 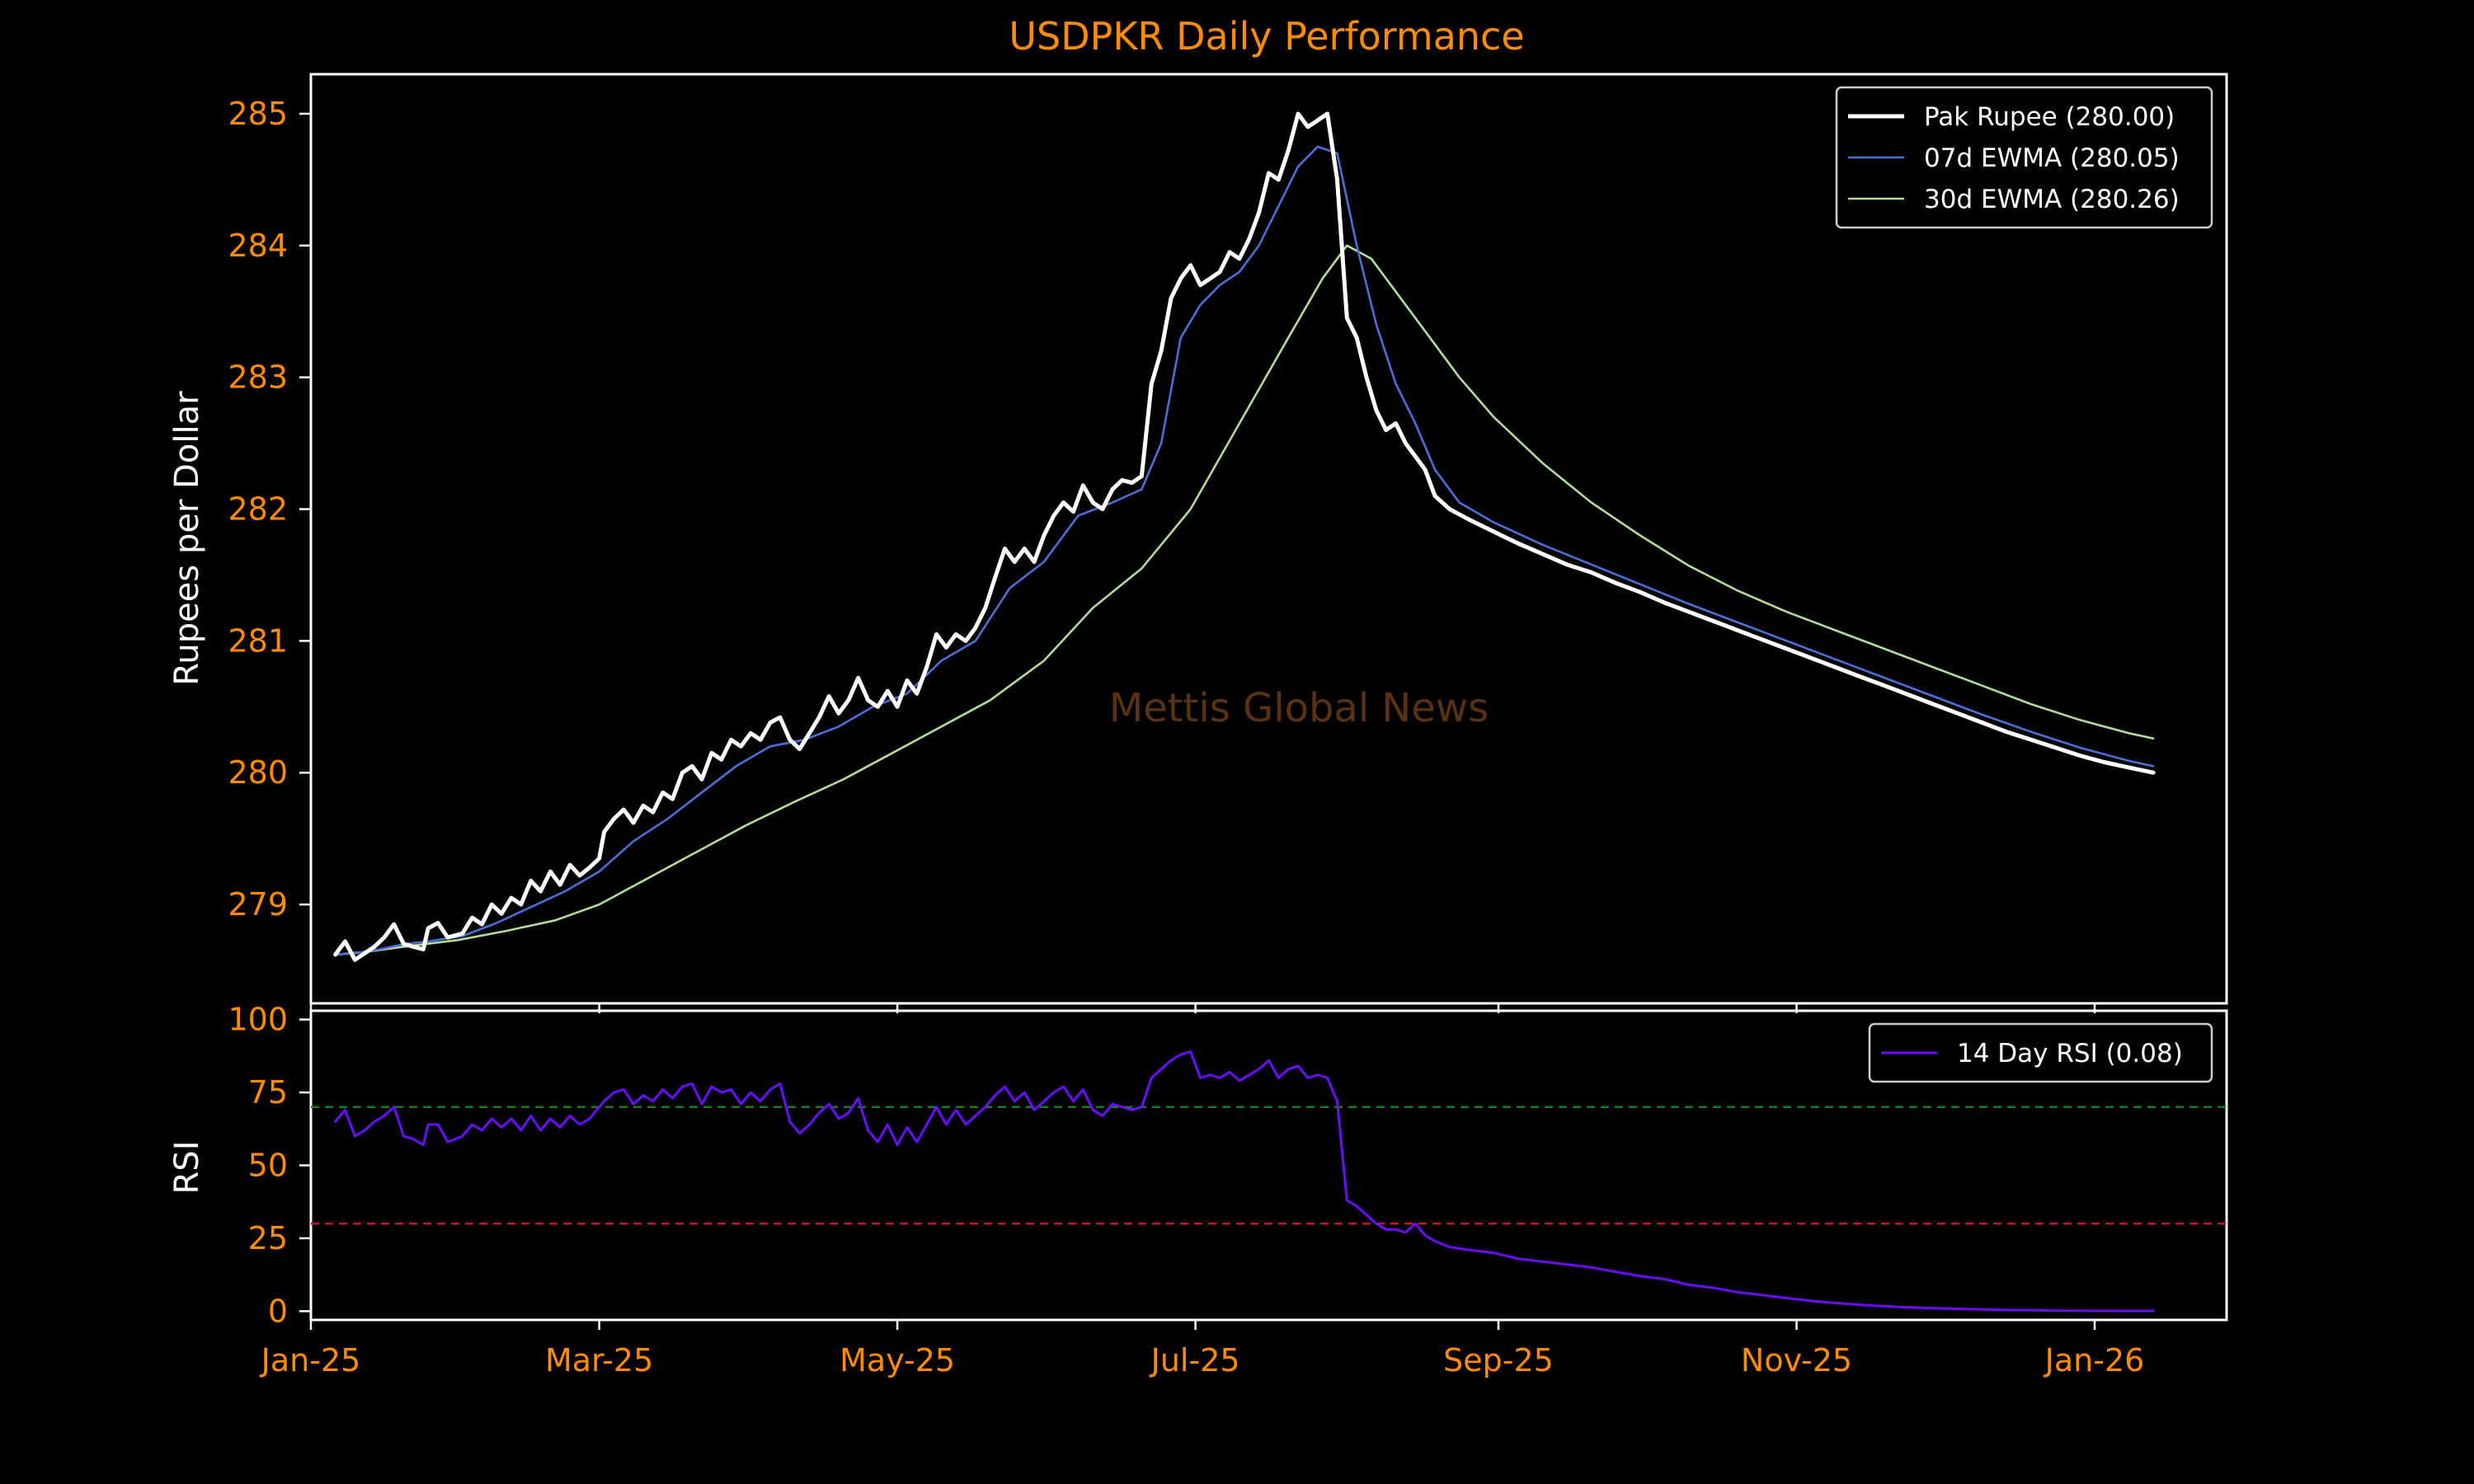 What do you see at coordinates (2049, 117) in the screenshot?
I see `legend-label: Pak Rupee (280.00)` at bounding box center [2049, 117].